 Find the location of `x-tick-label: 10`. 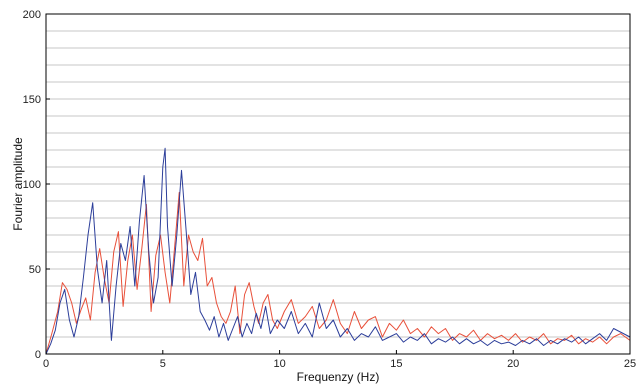

x-tick-label: 10 is located at coordinates (279, 364).